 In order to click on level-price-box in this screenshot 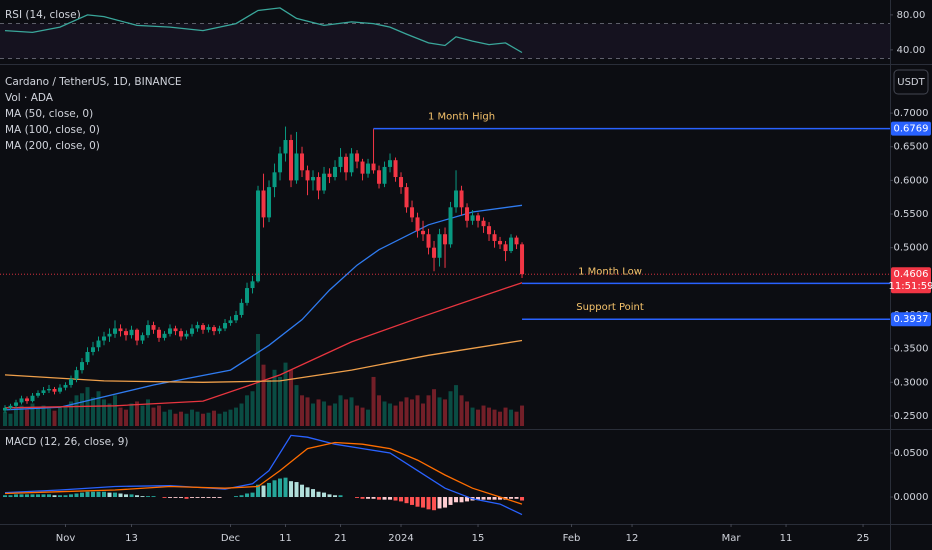, I will do `click(911, 128)`.